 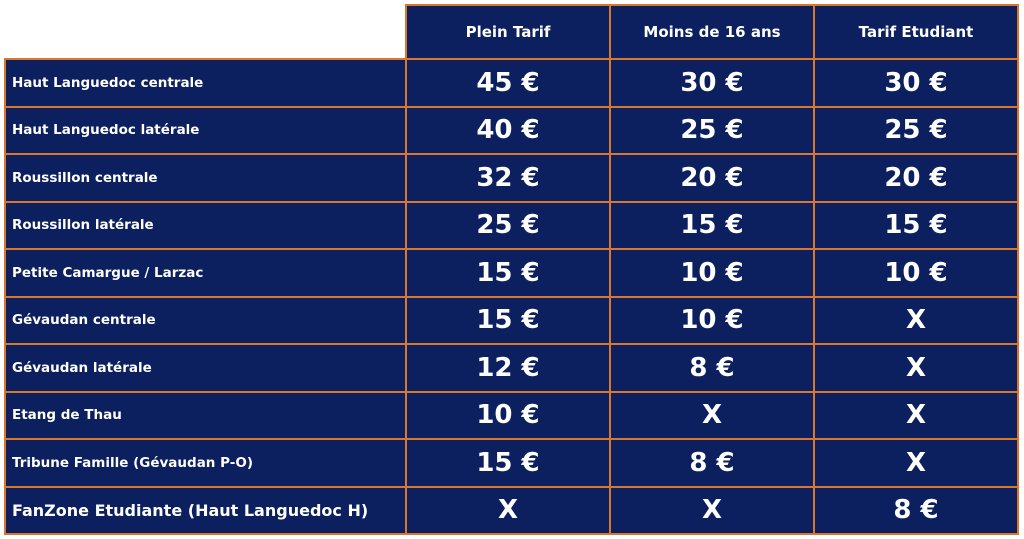 What do you see at coordinates (508, 83) in the screenshot?
I see `price-cell: 45 €` at bounding box center [508, 83].